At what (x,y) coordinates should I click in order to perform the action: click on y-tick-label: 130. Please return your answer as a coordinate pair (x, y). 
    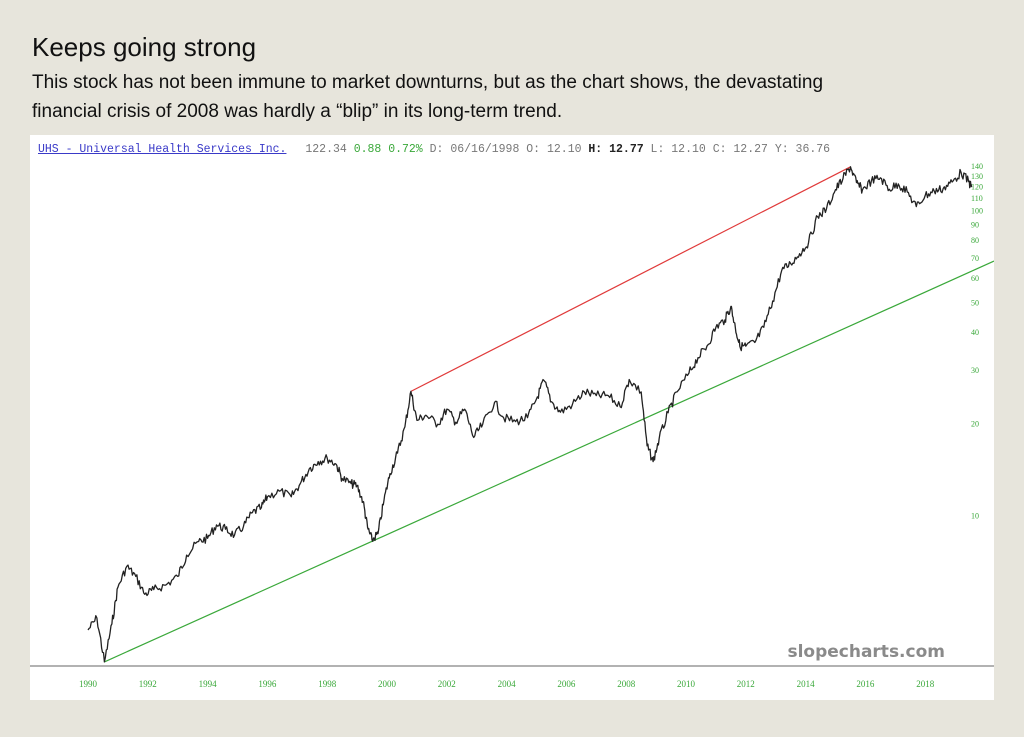
    Looking at the image, I should click on (977, 176).